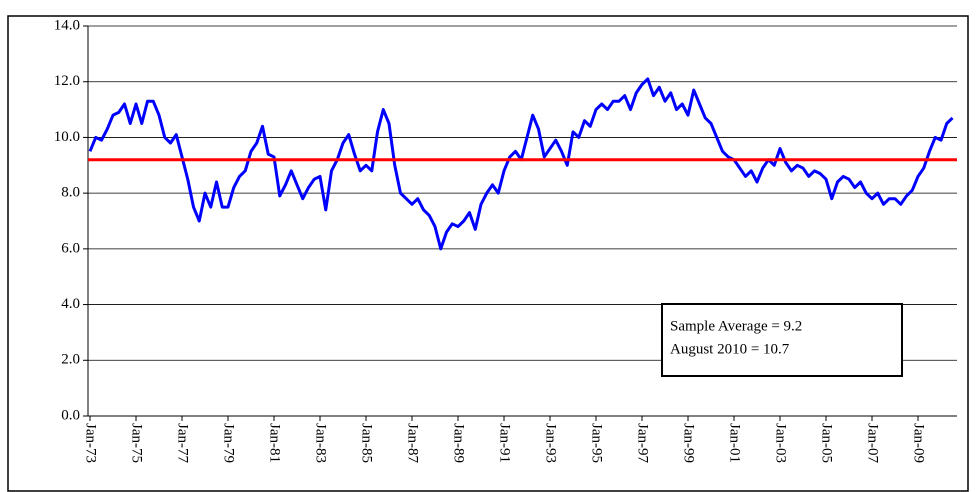  What do you see at coordinates (183, 443) in the screenshot?
I see `x-tick-label: Jan-77` at bounding box center [183, 443].